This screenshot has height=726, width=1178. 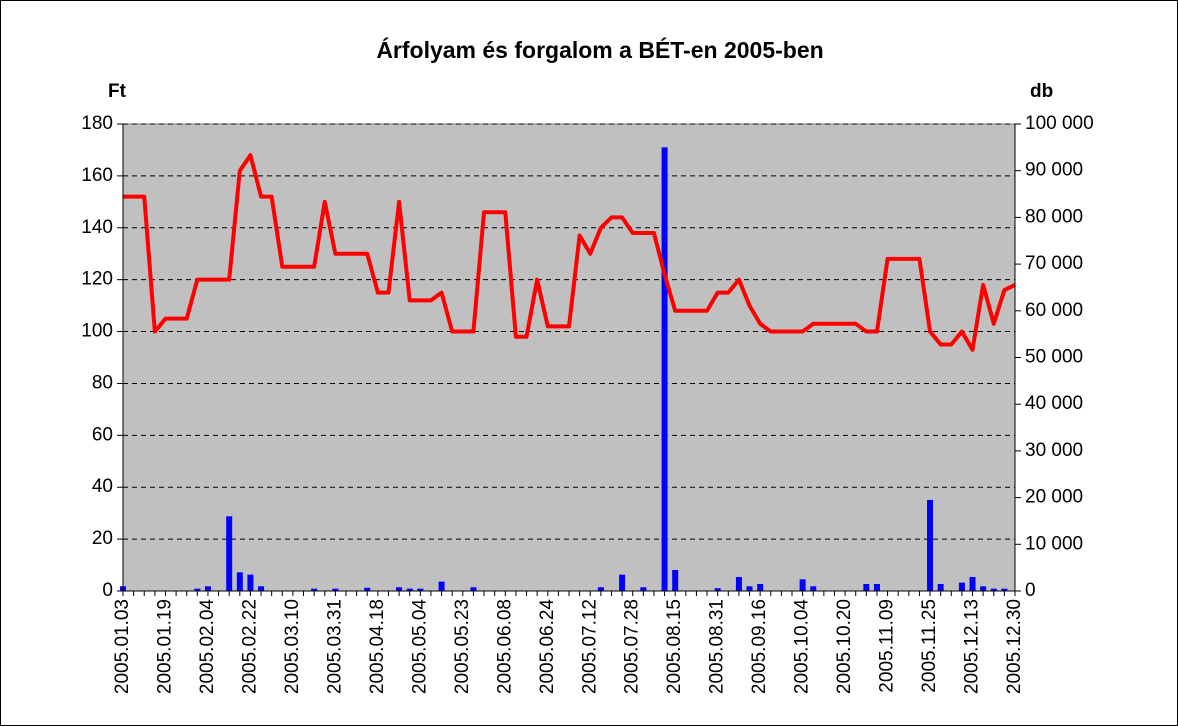 What do you see at coordinates (1030, 590) in the screenshot?
I see `y2-tick-label: 0` at bounding box center [1030, 590].